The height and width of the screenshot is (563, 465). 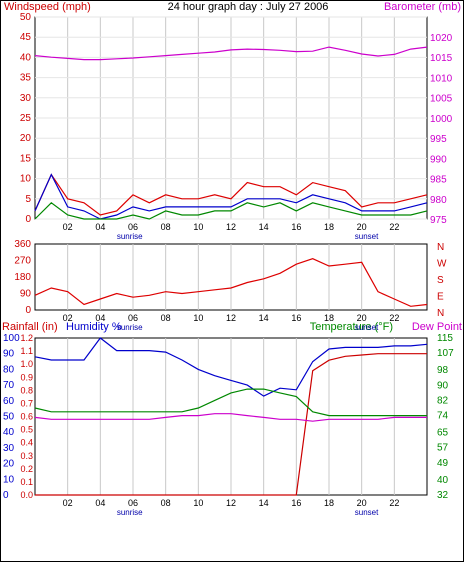 I want to click on climate-panel-x-tick-label: 22, so click(x=394, y=503).